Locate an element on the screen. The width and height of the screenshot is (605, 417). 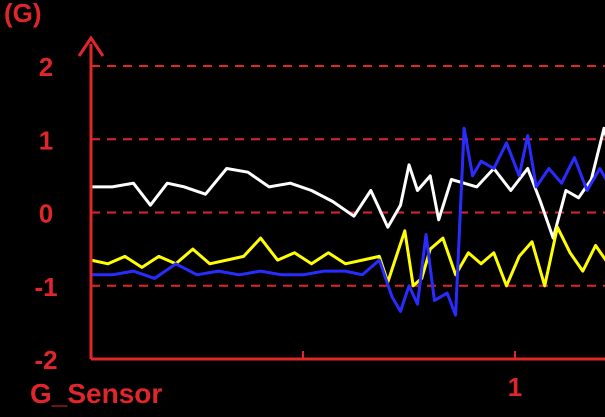
y-axis-unit-label: (G) is located at coordinates (23, 14).